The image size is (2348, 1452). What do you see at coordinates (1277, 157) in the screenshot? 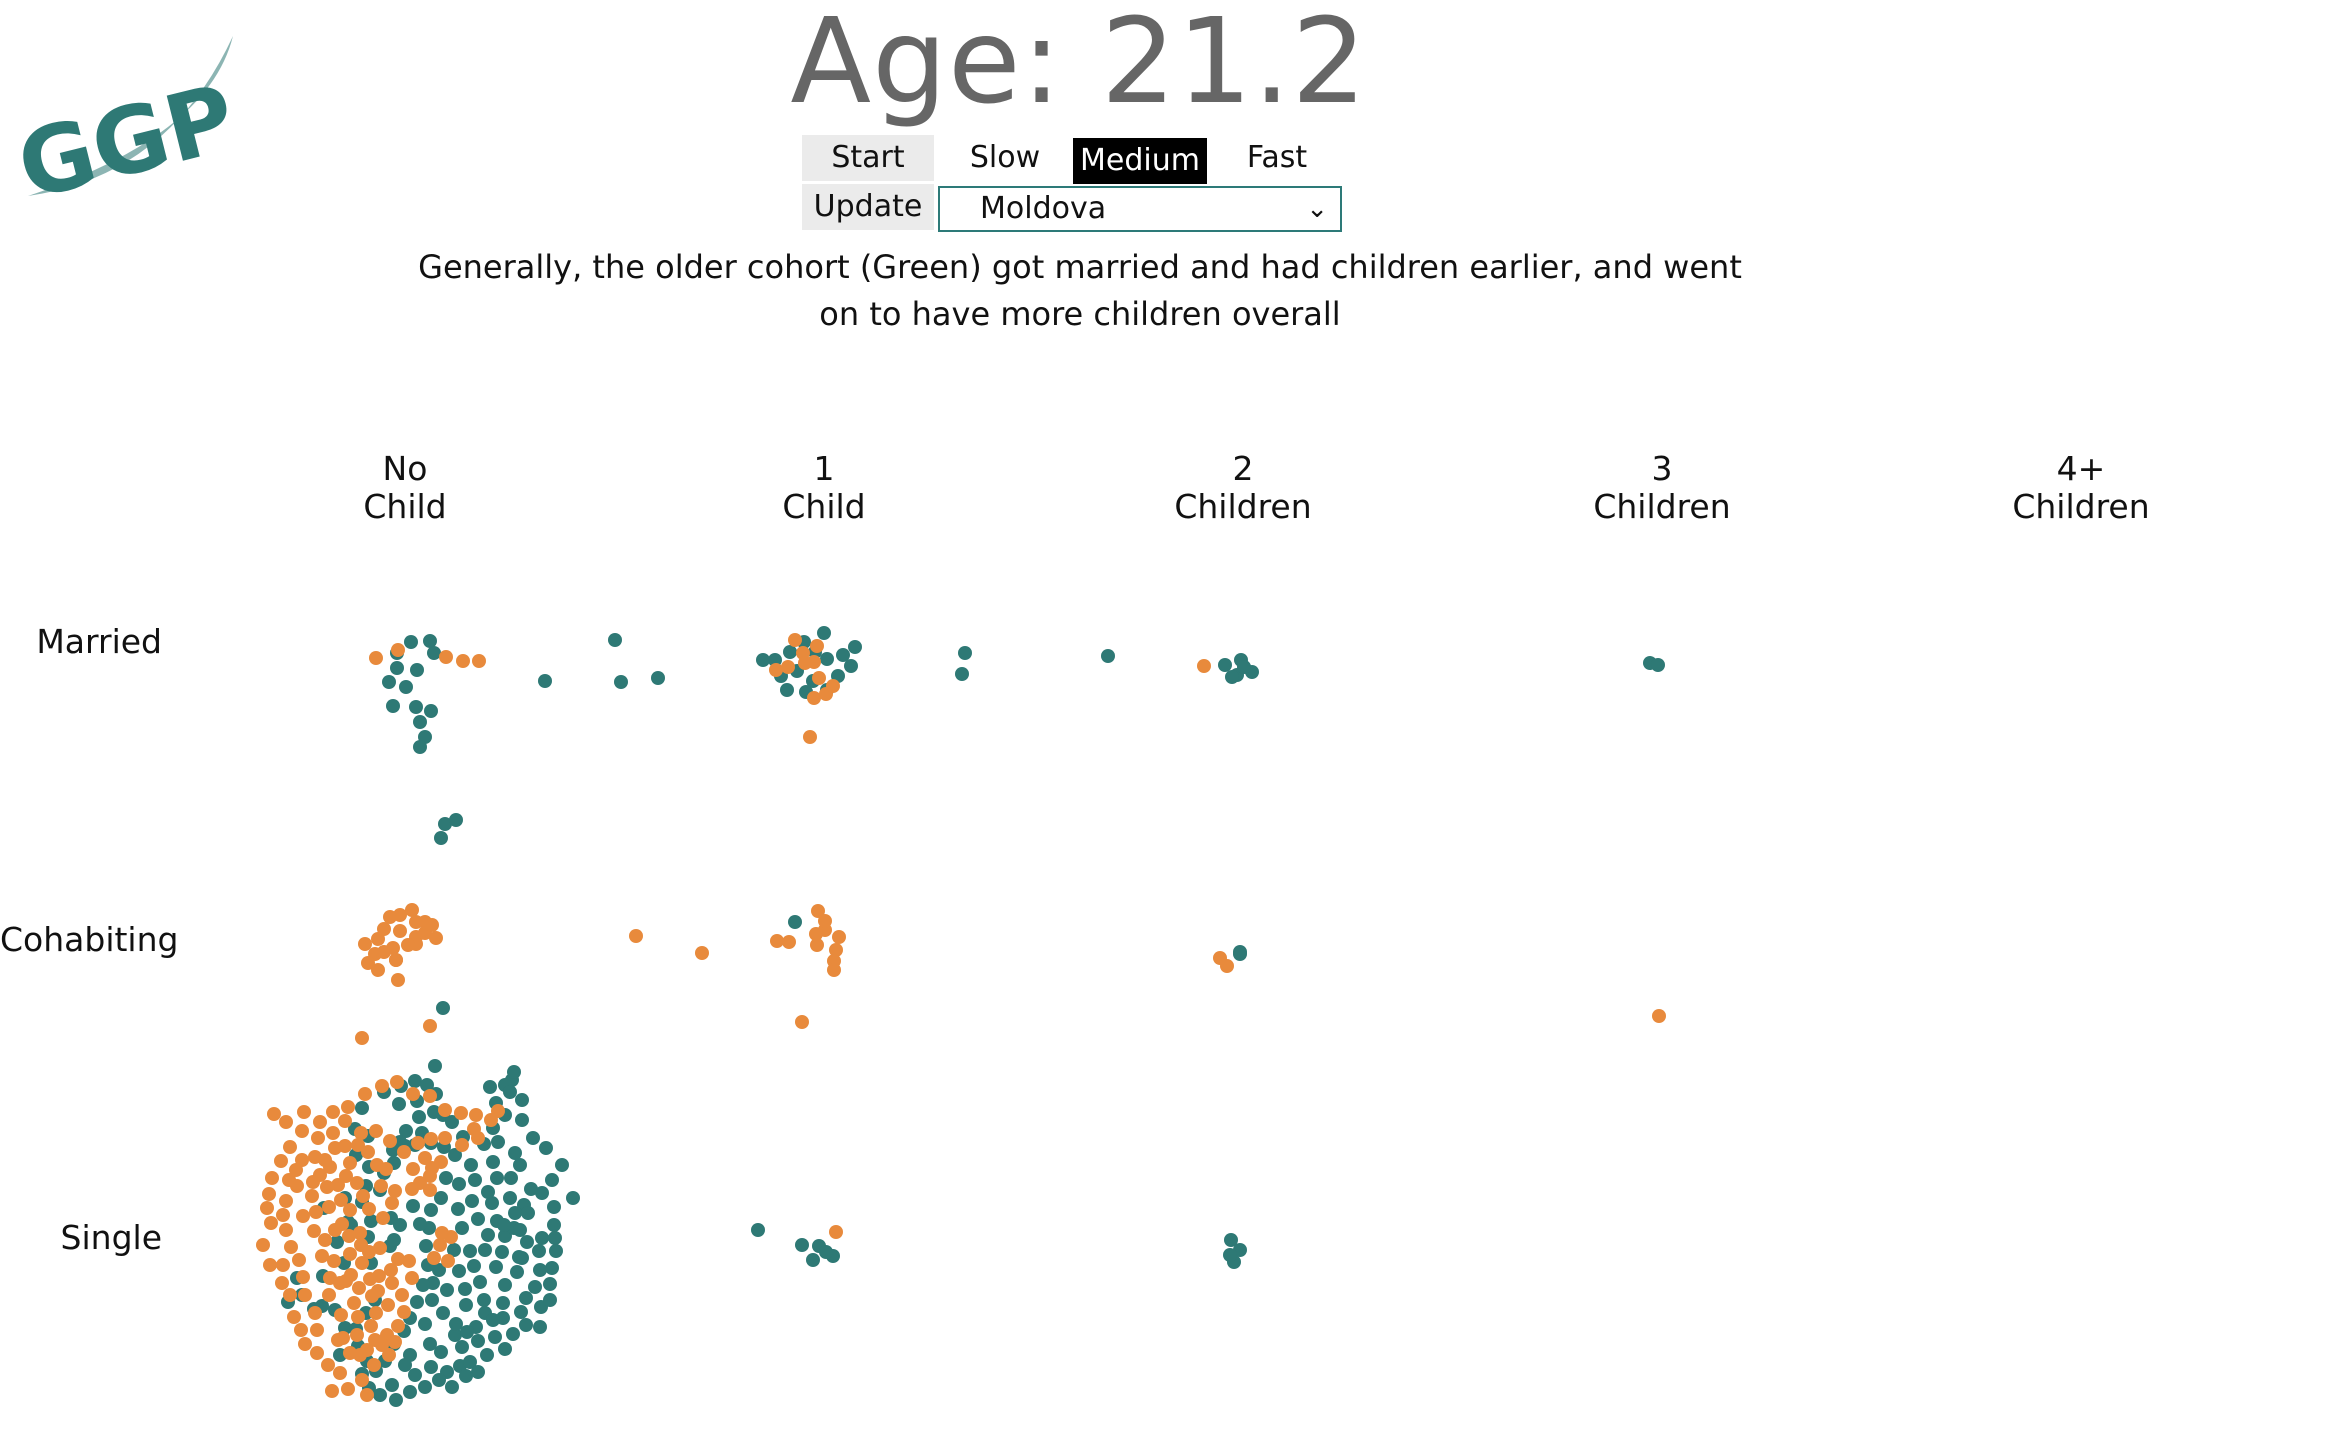
I see `speed-fast-button: Fast` at bounding box center [1277, 157].